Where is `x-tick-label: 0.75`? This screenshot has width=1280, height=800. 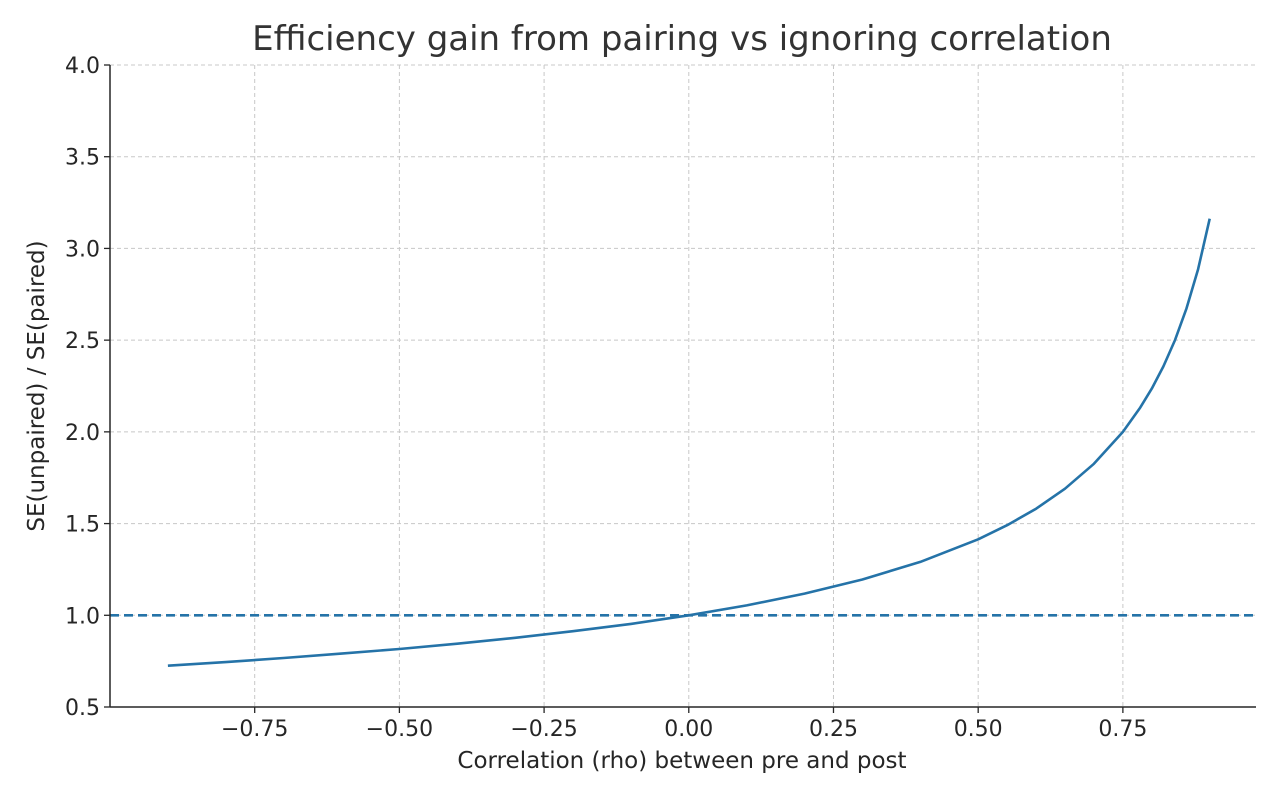
x-tick-label: 0.75 is located at coordinates (1122, 729).